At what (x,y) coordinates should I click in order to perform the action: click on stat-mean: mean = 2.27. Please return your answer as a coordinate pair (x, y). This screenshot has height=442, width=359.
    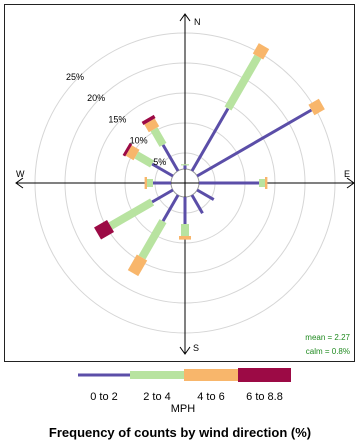
    Looking at the image, I should click on (327, 337).